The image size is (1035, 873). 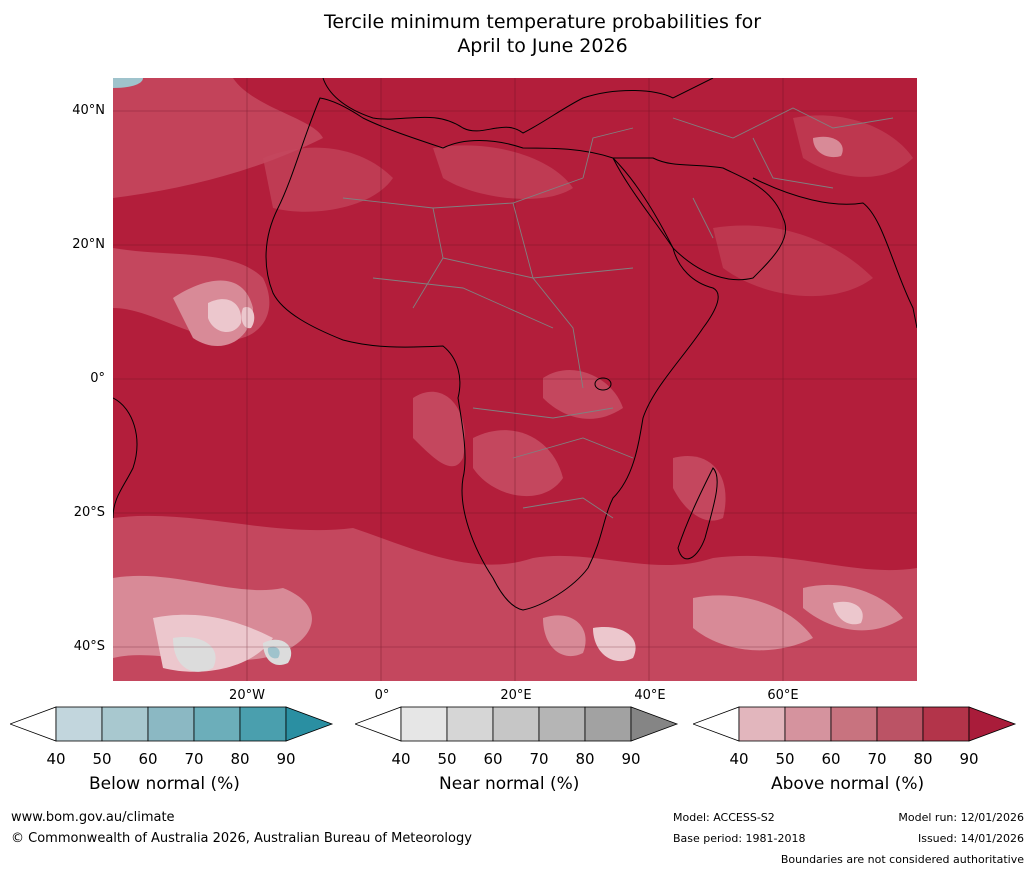 What do you see at coordinates (309, 724) in the screenshot?
I see `below-extend-high` at bounding box center [309, 724].